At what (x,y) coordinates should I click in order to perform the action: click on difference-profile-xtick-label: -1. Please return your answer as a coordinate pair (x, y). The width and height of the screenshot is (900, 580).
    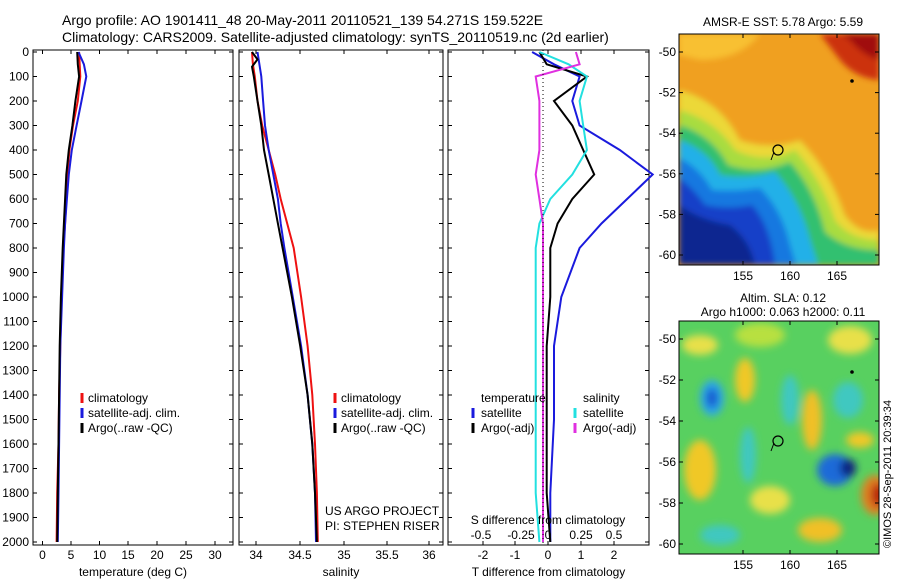
    Looking at the image, I should click on (515, 555).